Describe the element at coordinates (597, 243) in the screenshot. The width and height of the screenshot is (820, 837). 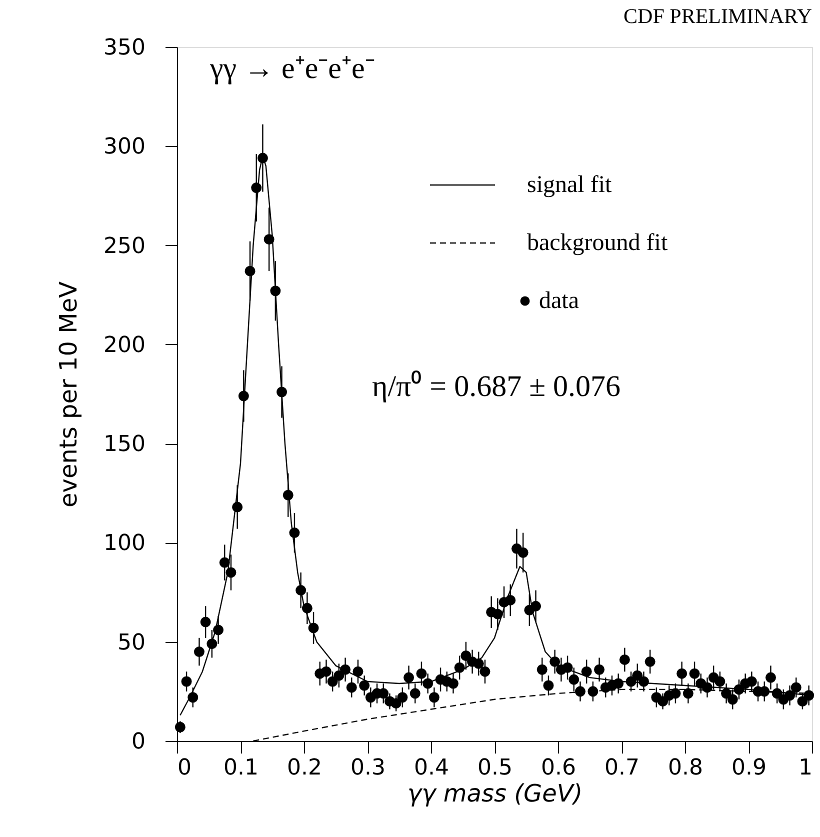
I see `legend-label: background fit` at that location.